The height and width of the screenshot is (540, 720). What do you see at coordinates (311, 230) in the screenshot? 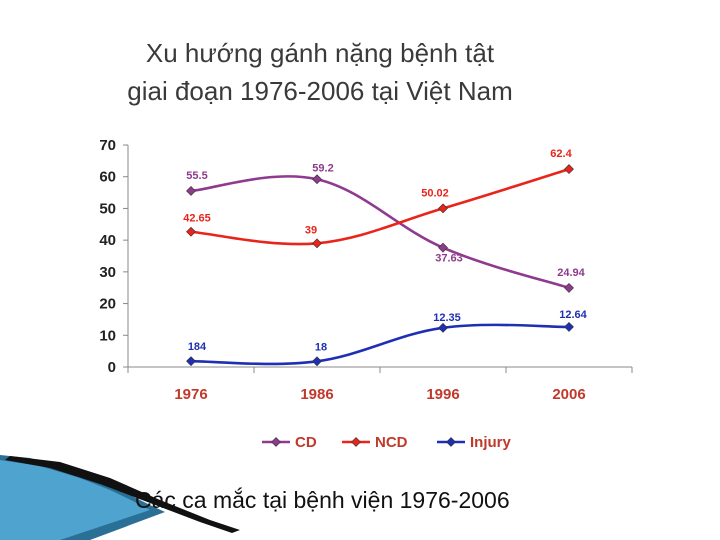
I see `data-label-ncd: 39` at bounding box center [311, 230].